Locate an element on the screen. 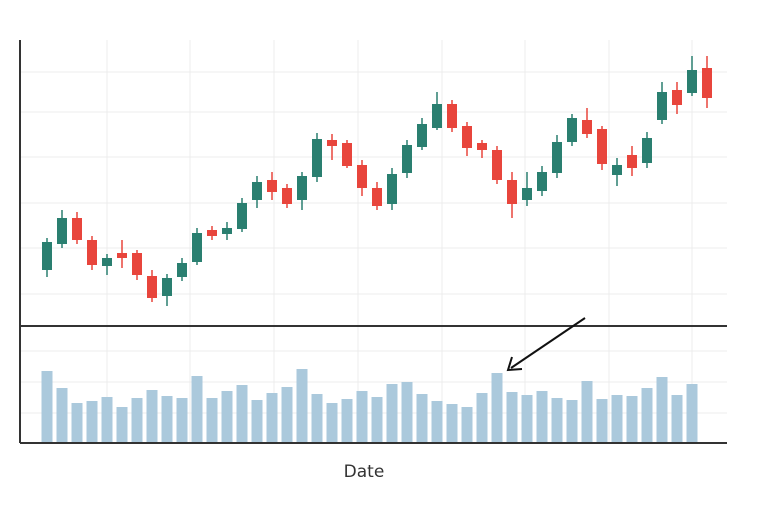  x-axis-label: Date is located at coordinates (364, 472).